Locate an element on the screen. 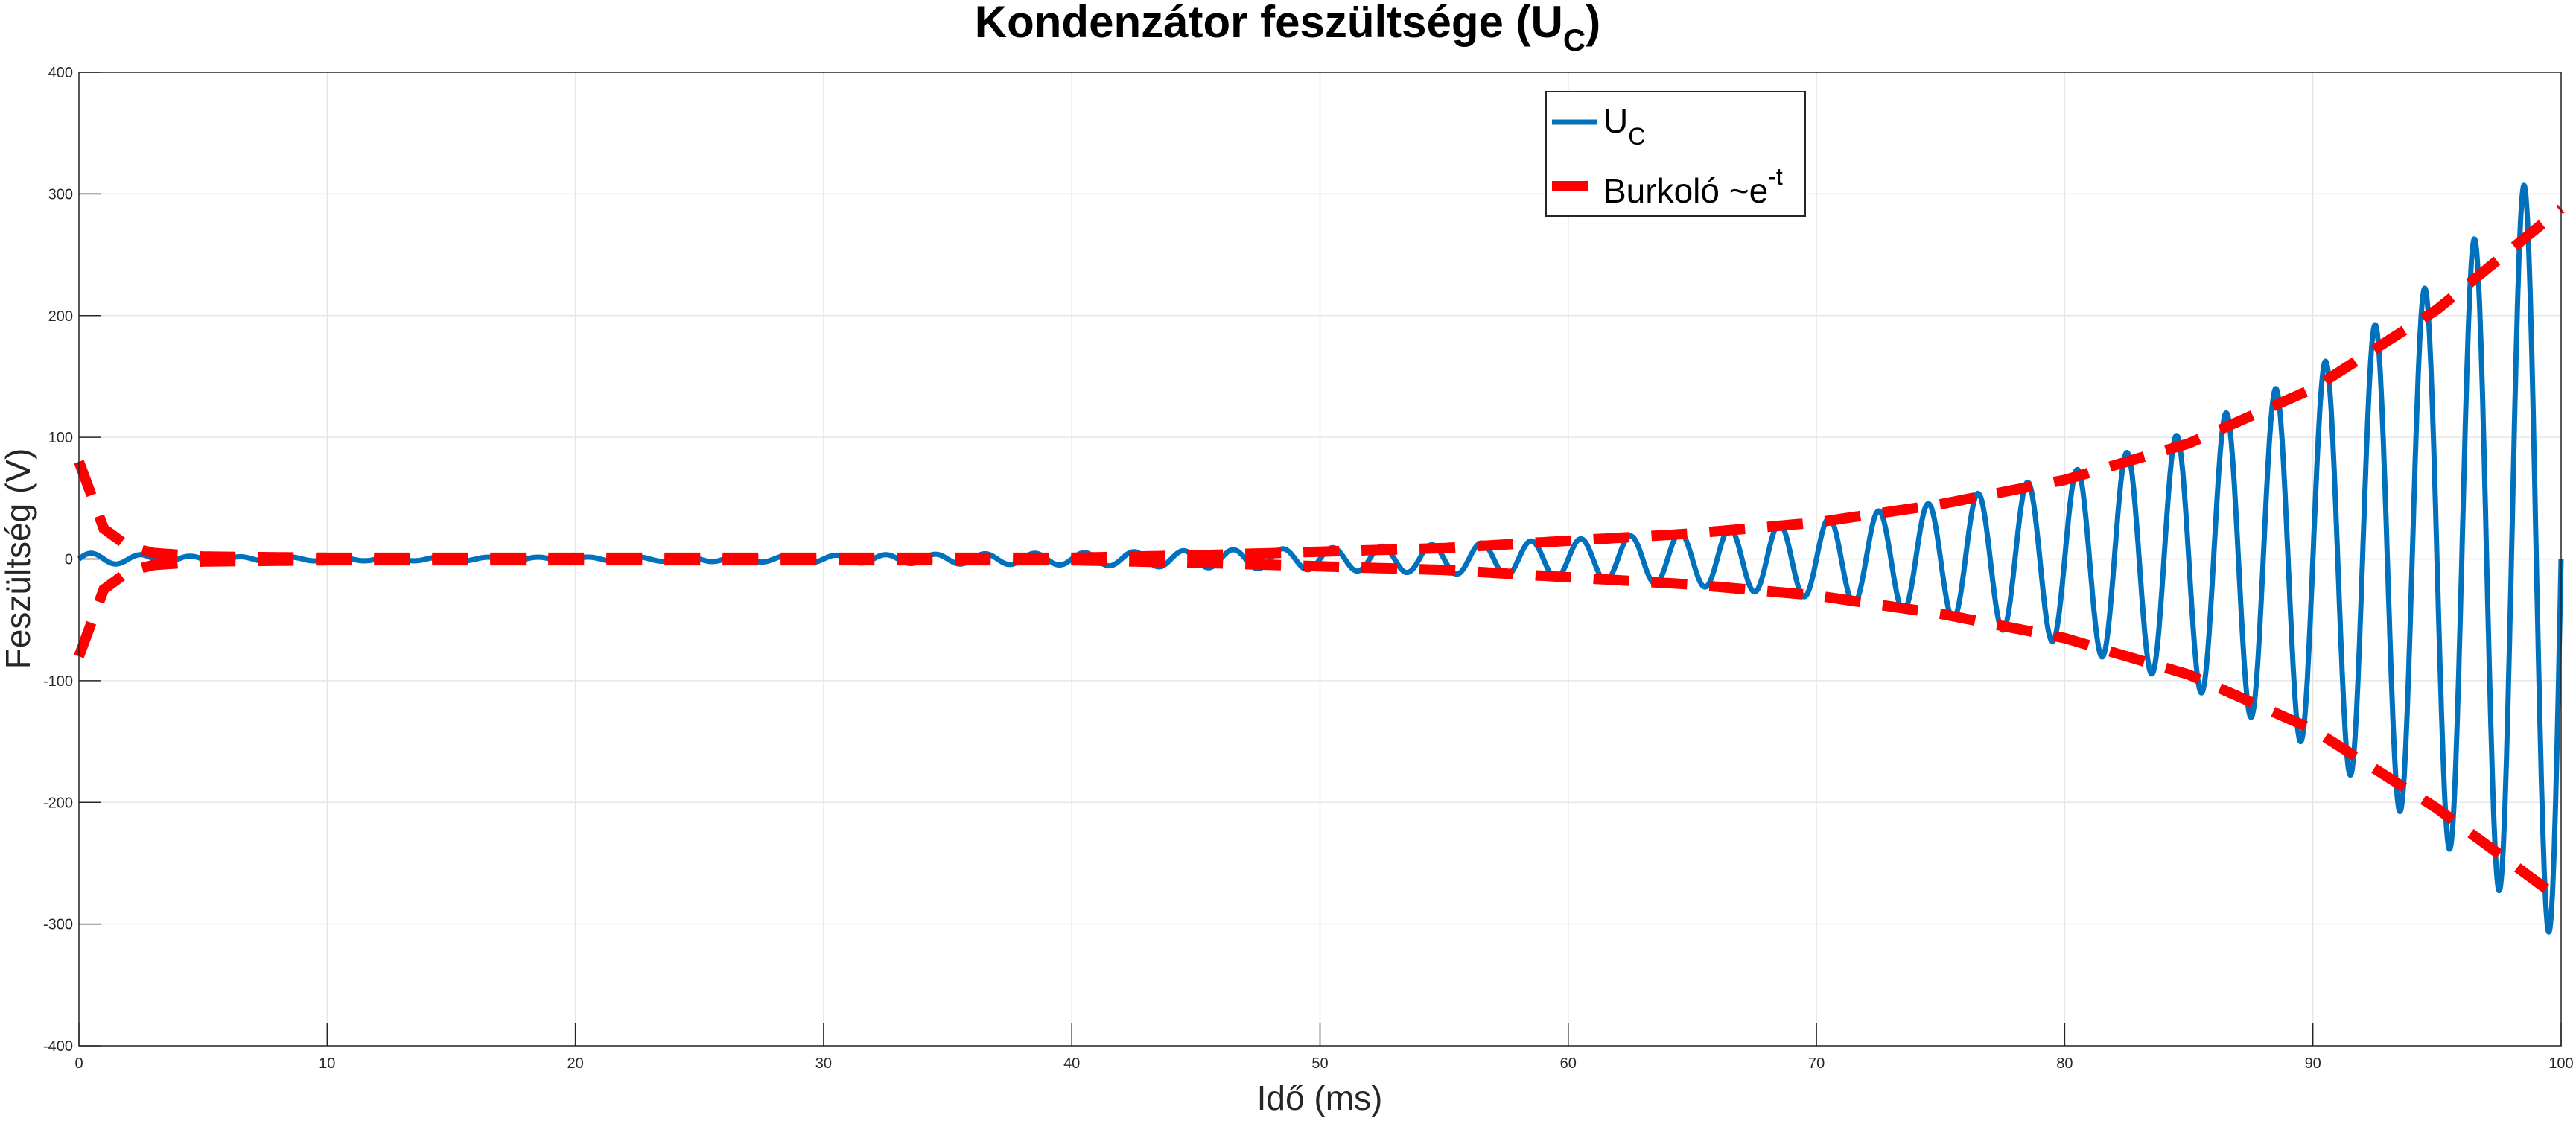 This screenshot has height=1121, width=2576. x-tick-label: 50 is located at coordinates (1319, 1063).